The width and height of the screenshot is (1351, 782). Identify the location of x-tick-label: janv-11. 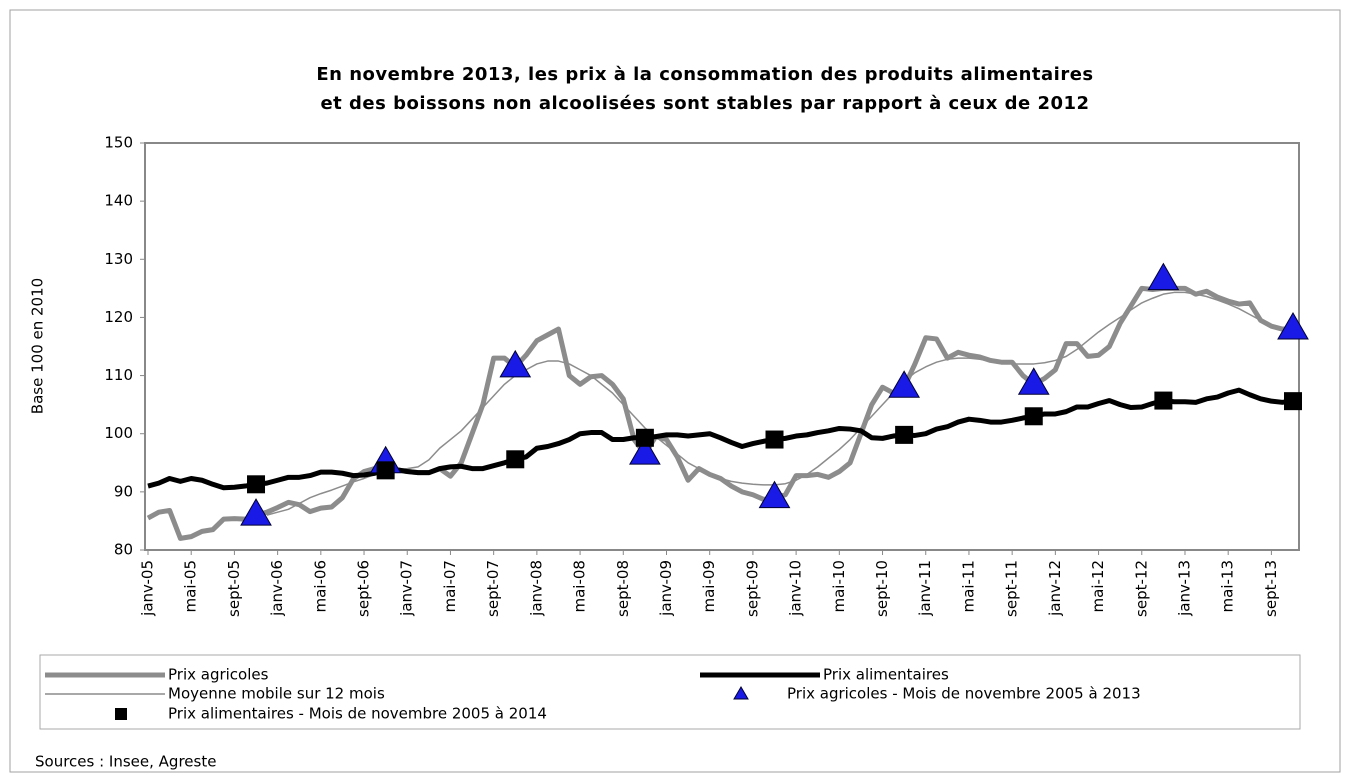
(925, 588).